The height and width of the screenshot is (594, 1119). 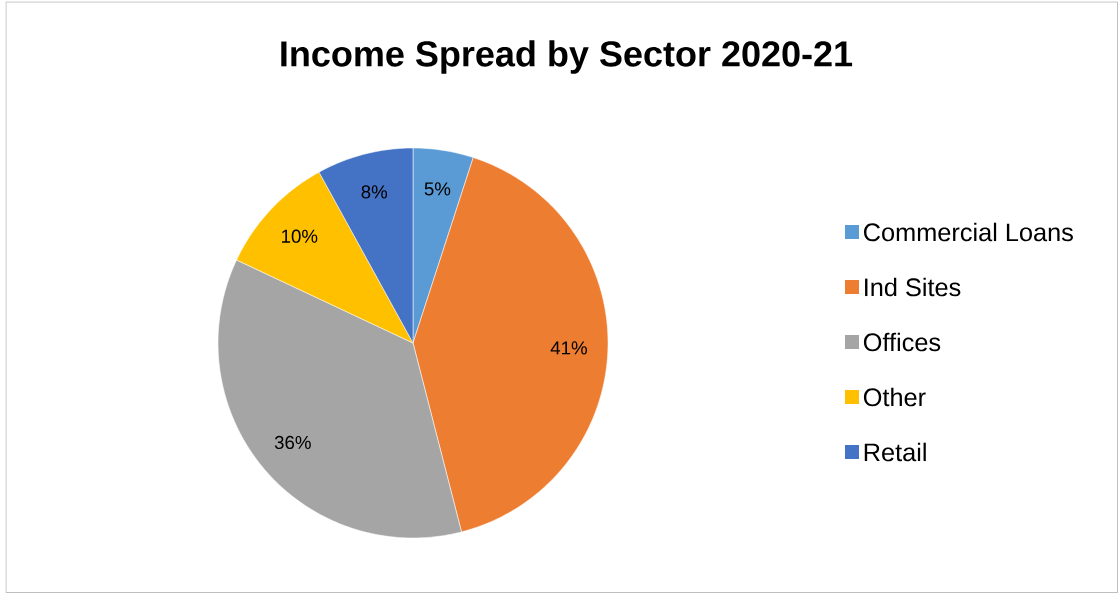 What do you see at coordinates (895, 452) in the screenshot?
I see `legend-label: Retail` at bounding box center [895, 452].